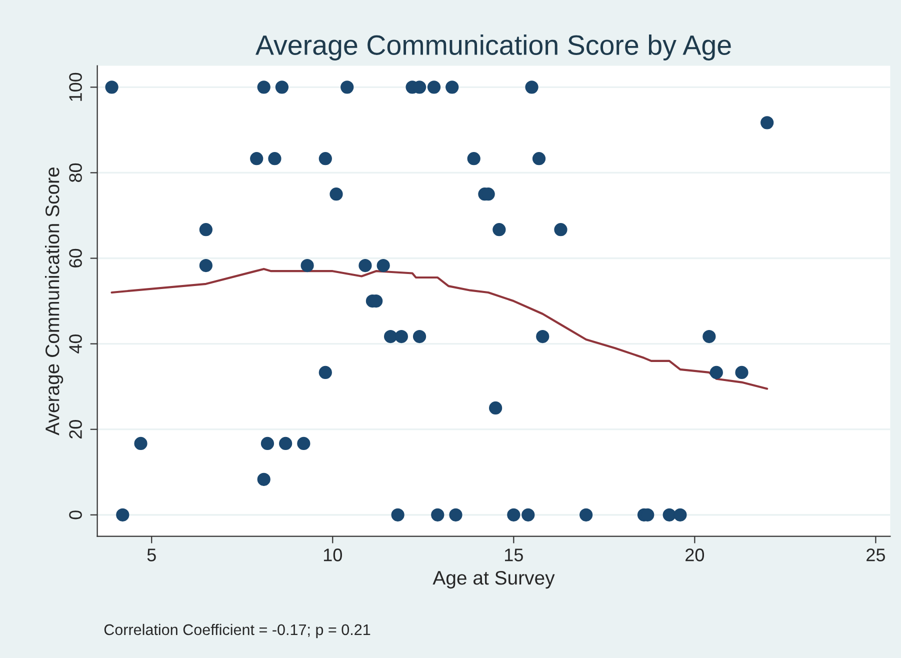  Describe the element at coordinates (75, 429) in the screenshot. I see `y-tick-label: 20` at that location.